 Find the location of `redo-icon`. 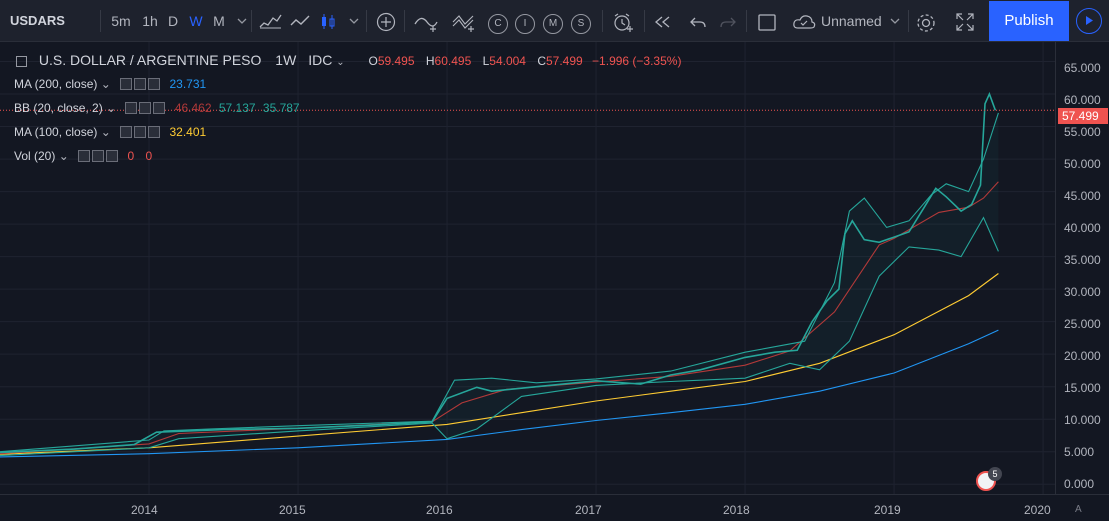

redo-icon is located at coordinates (728, 21).